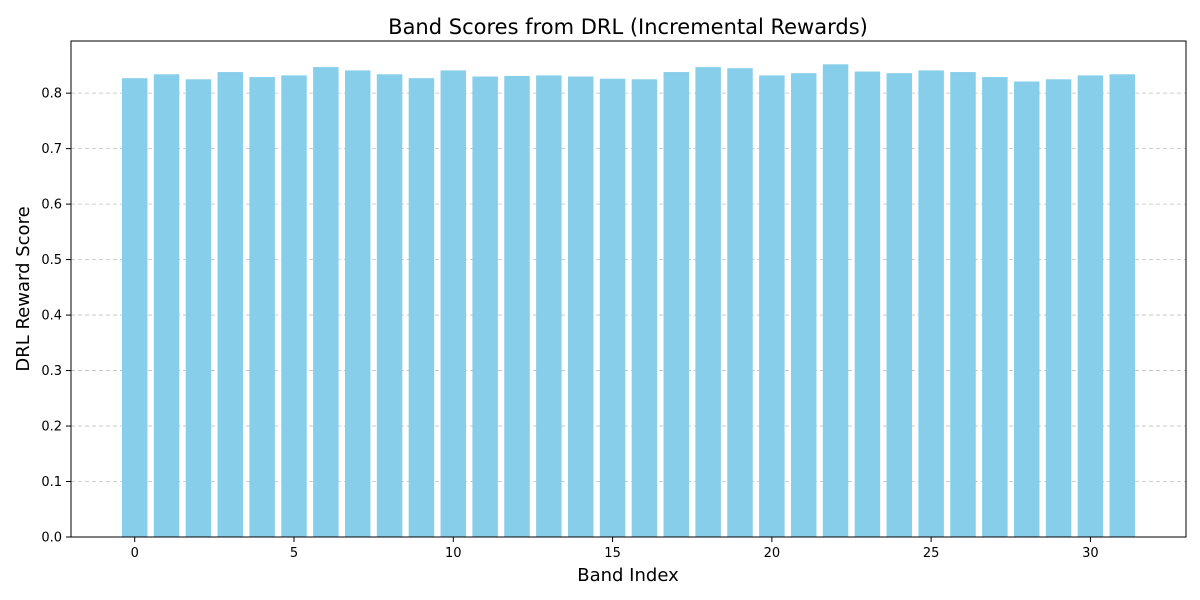 The height and width of the screenshot is (600, 1200). What do you see at coordinates (294, 553) in the screenshot?
I see `x-tick-label: 5` at bounding box center [294, 553].